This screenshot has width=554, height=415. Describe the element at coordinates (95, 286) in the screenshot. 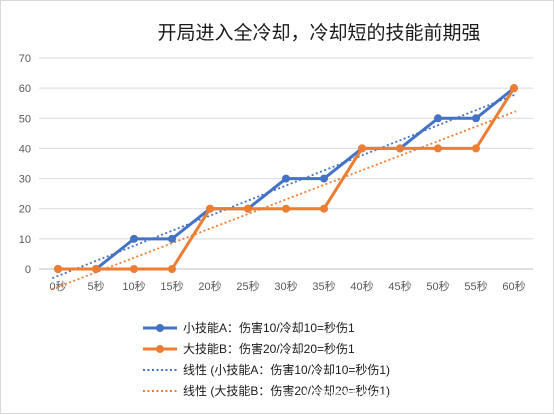

I see `x-tick-label: 5秒` at that location.